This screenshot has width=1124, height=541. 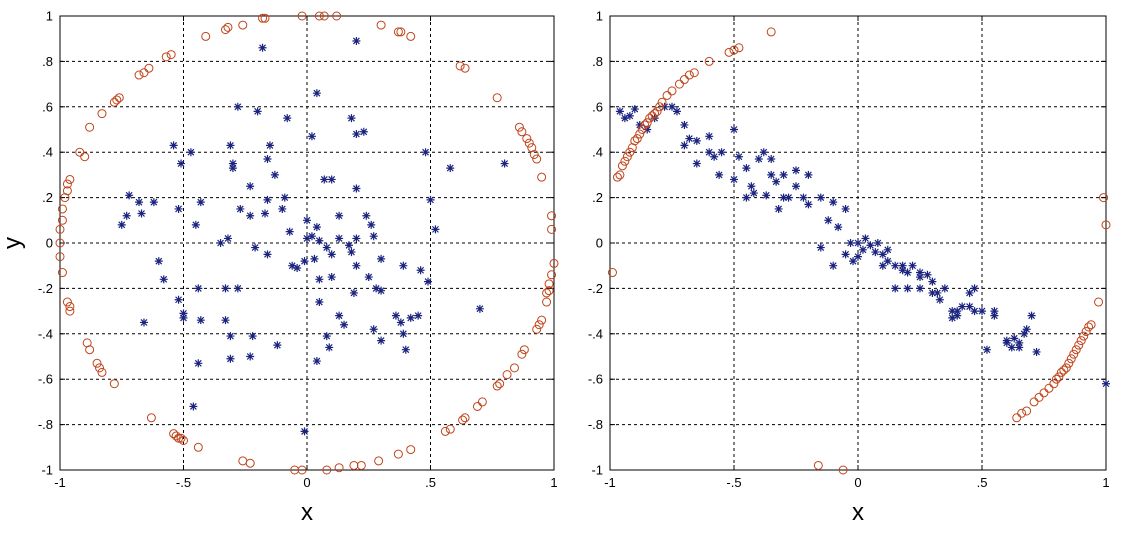 I want to click on y-tick-label: .6, so click(x=47, y=106).